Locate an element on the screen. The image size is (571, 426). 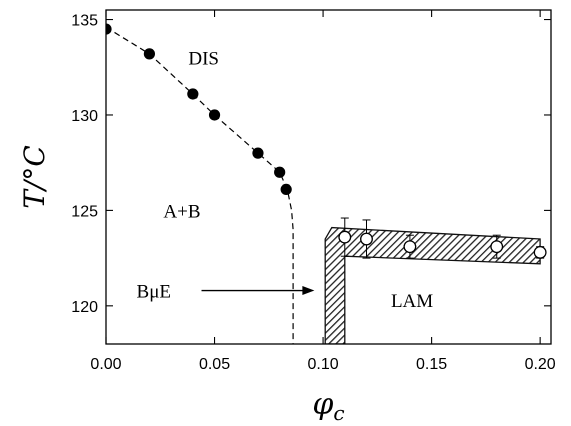
y-tick-label-2: 130 is located at coordinates (84, 116).